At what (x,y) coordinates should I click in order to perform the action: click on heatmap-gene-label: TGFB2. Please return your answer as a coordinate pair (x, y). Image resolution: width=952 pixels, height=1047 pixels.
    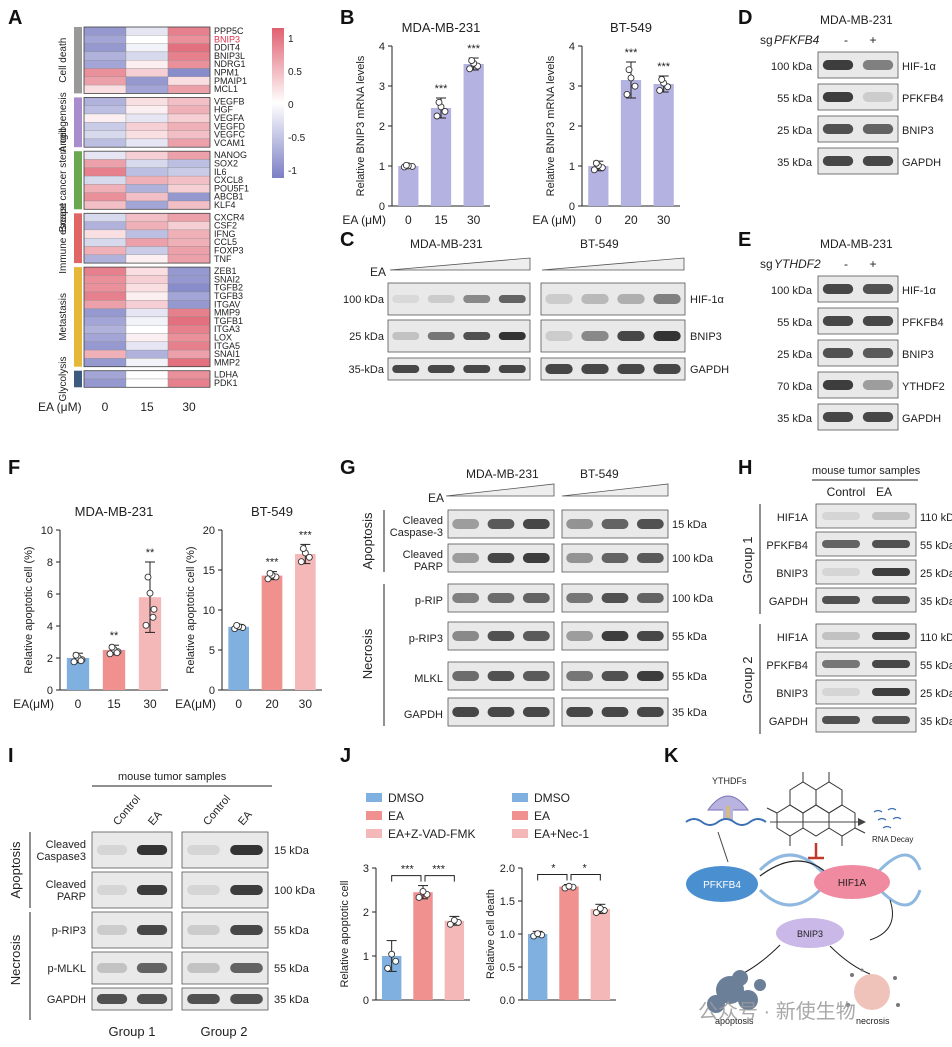
    Looking at the image, I should click on (228, 288).